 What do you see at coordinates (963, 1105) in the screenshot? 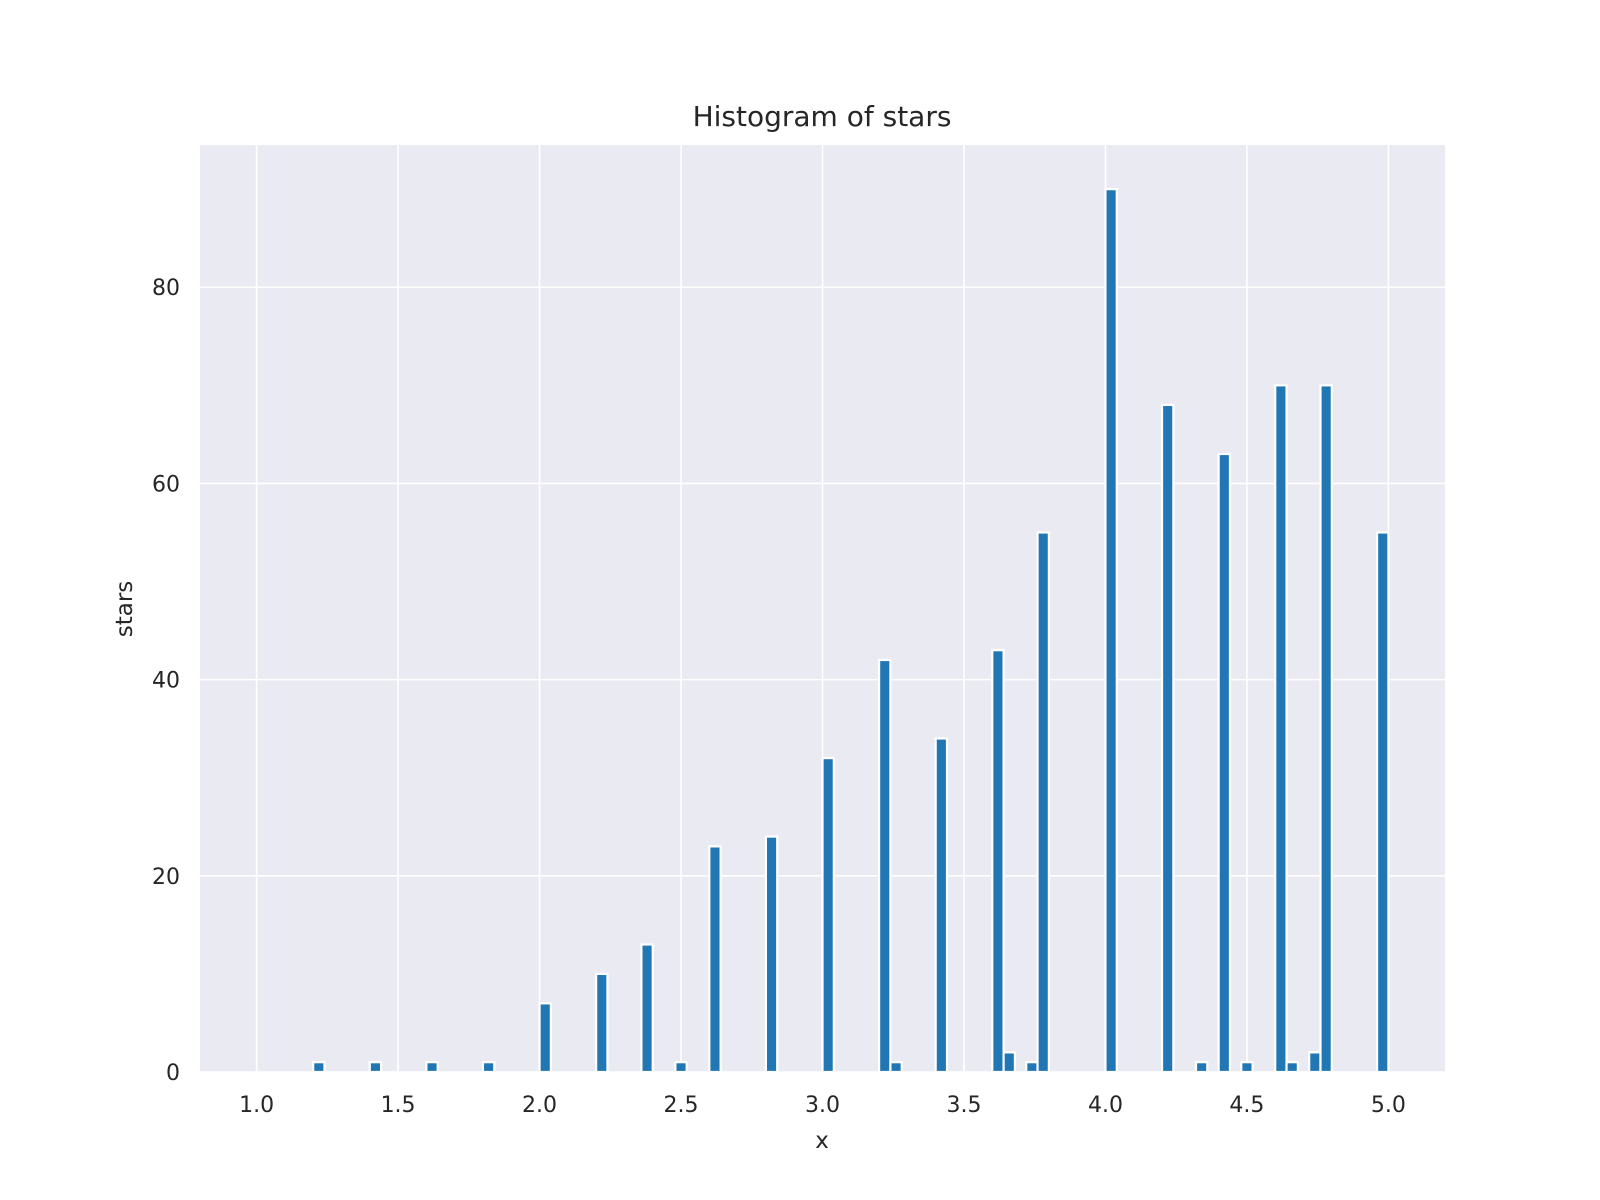
I see `x-tick-label: 3.5` at bounding box center [963, 1105].